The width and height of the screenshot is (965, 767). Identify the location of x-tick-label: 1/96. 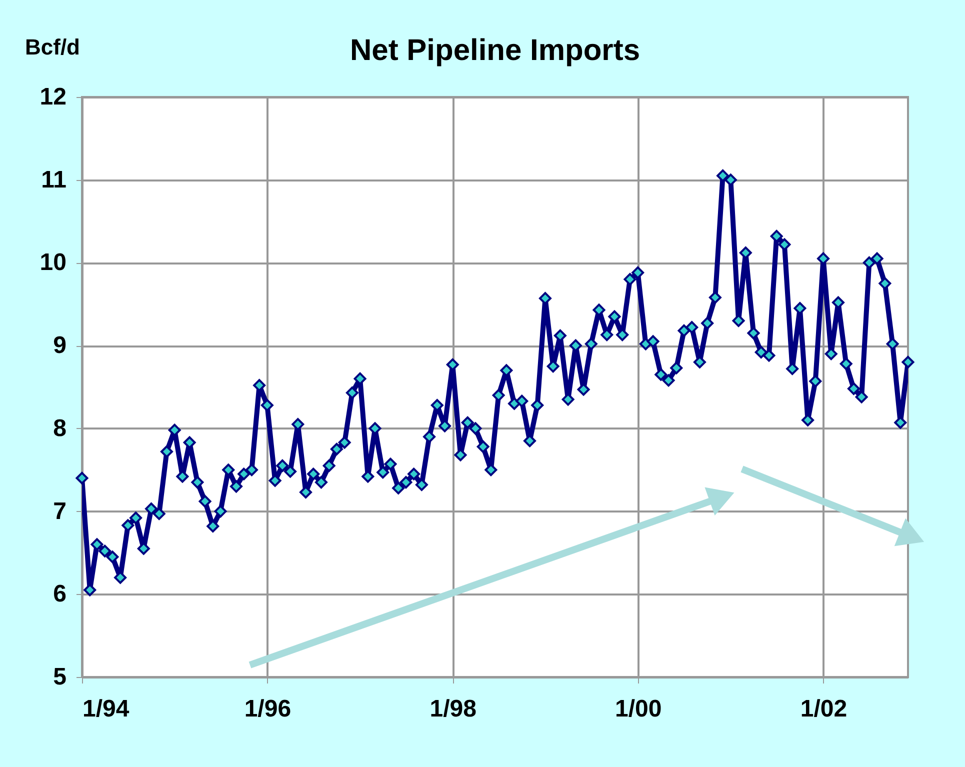
(268, 709).